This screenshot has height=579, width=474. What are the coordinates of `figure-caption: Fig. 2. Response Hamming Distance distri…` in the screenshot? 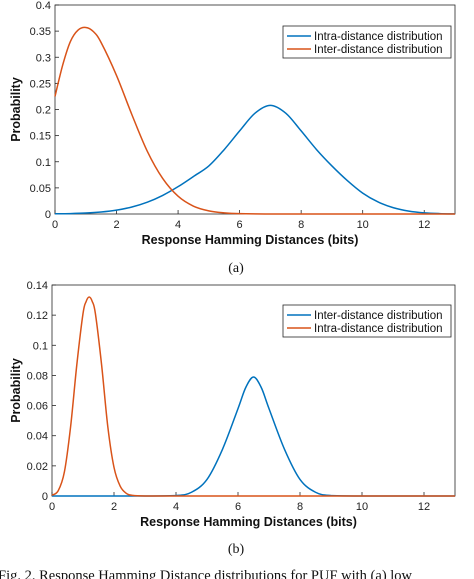 It's located at (206, 573).